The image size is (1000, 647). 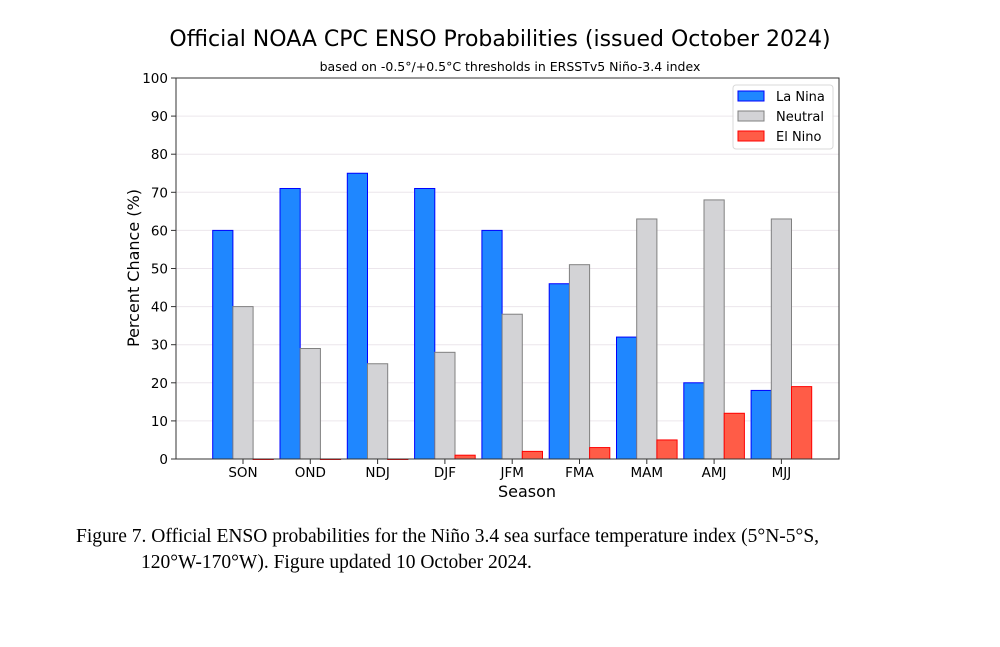 What do you see at coordinates (159, 308) in the screenshot?
I see `y-tick-label: 40` at bounding box center [159, 308].